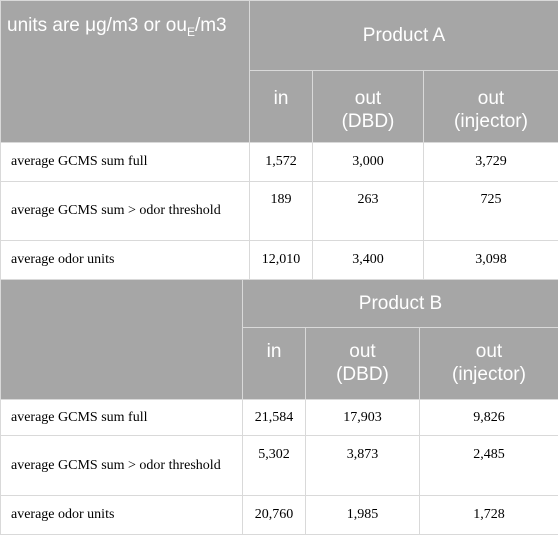 The width and height of the screenshot is (558, 535). What do you see at coordinates (491, 260) in the screenshot?
I see `cell-out-injector: 3,098` at bounding box center [491, 260].